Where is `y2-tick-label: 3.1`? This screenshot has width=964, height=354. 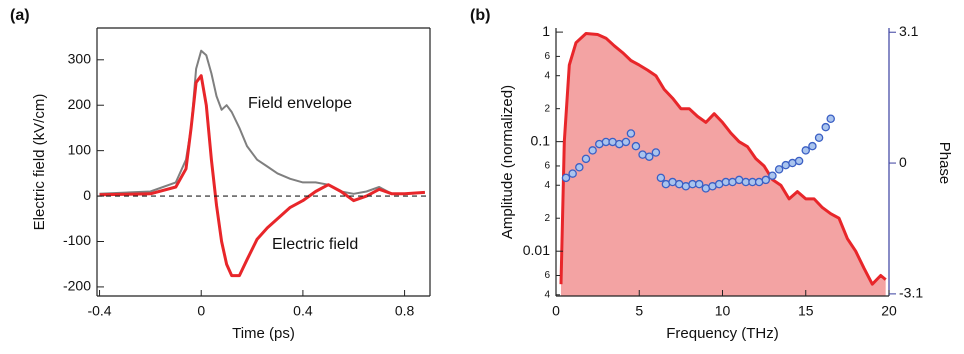 y2-tick-label: 3.1 is located at coordinates (909, 31).